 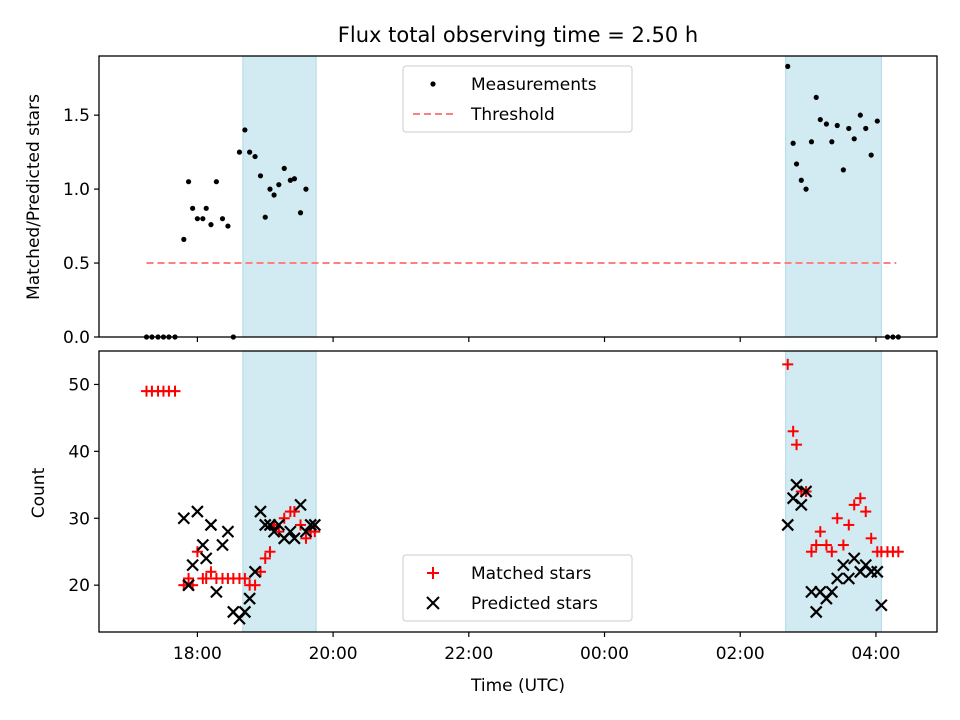 I want to click on top-panel-y-ticks: 0.0 0.5 1.0 1.5, so click(x=81, y=227).